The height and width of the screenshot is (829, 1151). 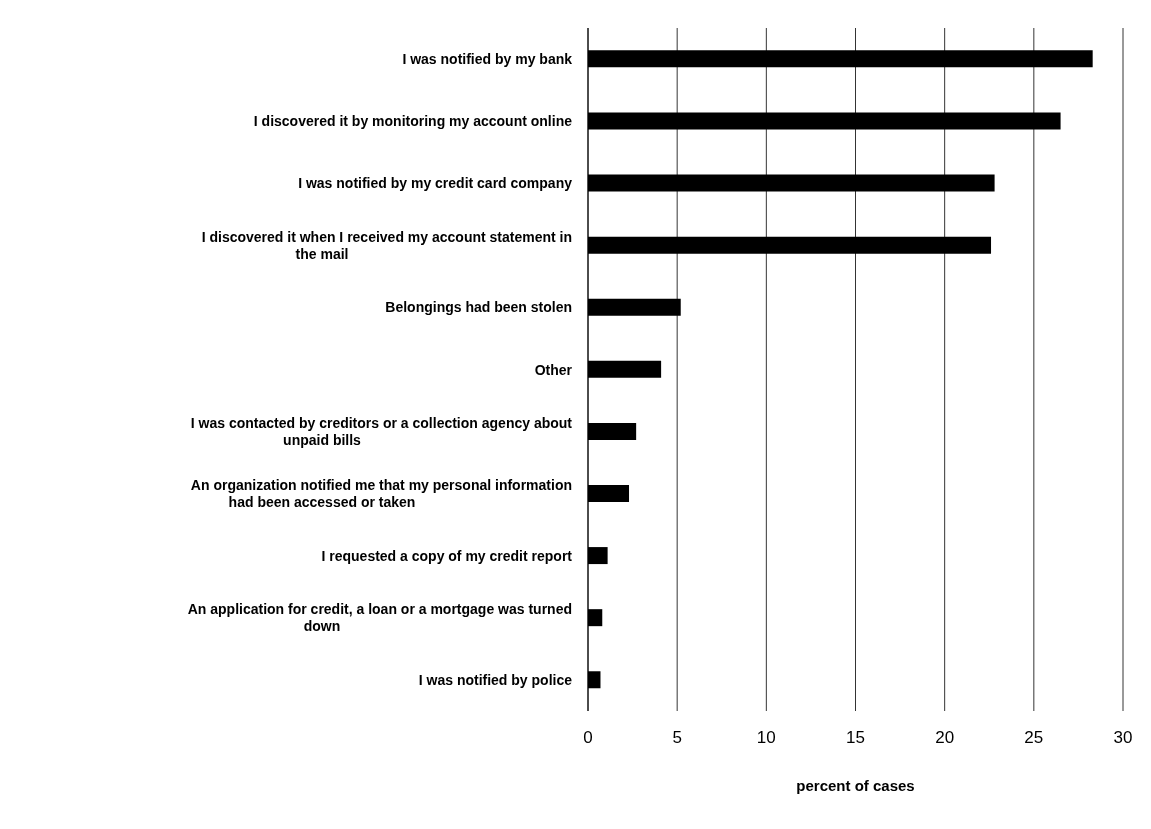 I want to click on y-tick-label: I was notified by my credit card company, so click(x=435, y=183).